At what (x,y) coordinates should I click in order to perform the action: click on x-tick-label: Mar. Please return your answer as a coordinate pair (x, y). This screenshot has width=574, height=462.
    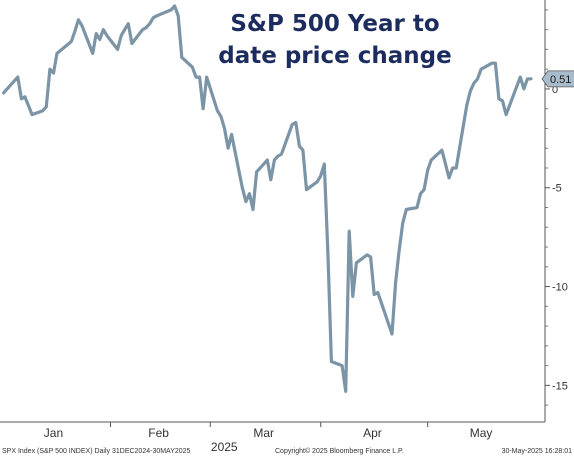
    Looking at the image, I should click on (263, 433).